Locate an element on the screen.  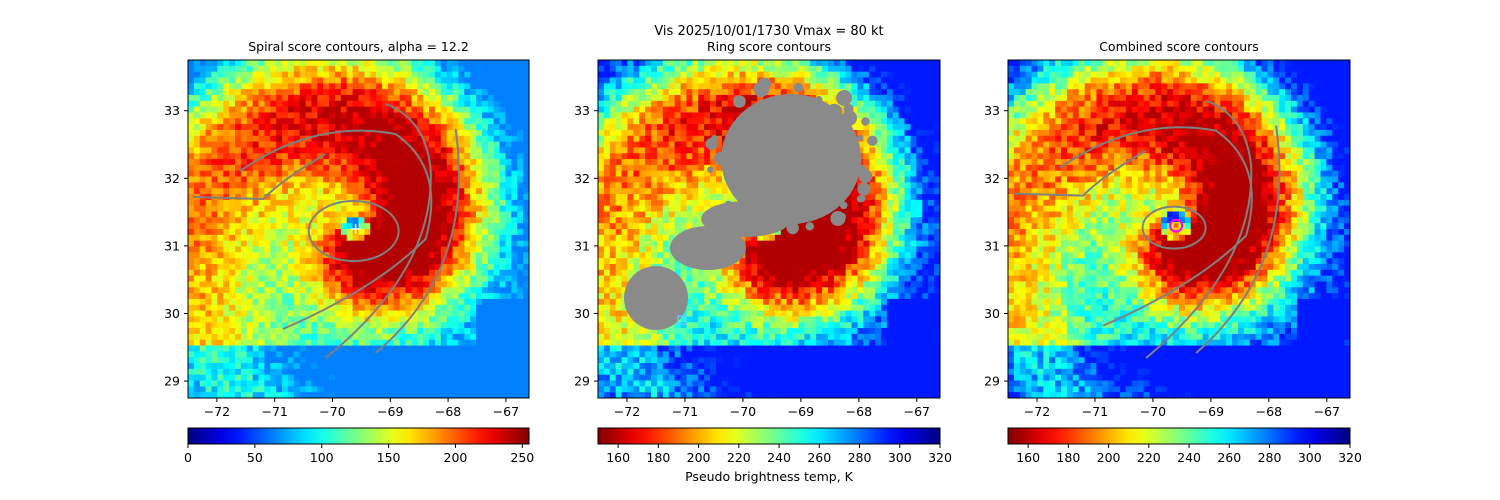
panel-title: Combined score contours is located at coordinates (1179, 46).